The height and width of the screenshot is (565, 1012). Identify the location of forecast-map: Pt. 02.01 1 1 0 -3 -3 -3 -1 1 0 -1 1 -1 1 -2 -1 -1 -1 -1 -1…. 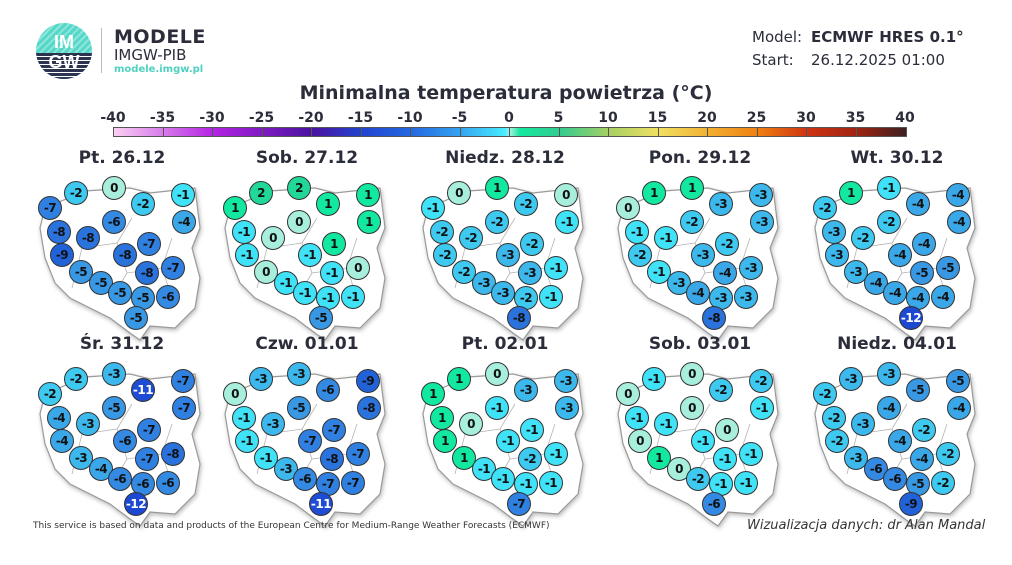
(505, 430).